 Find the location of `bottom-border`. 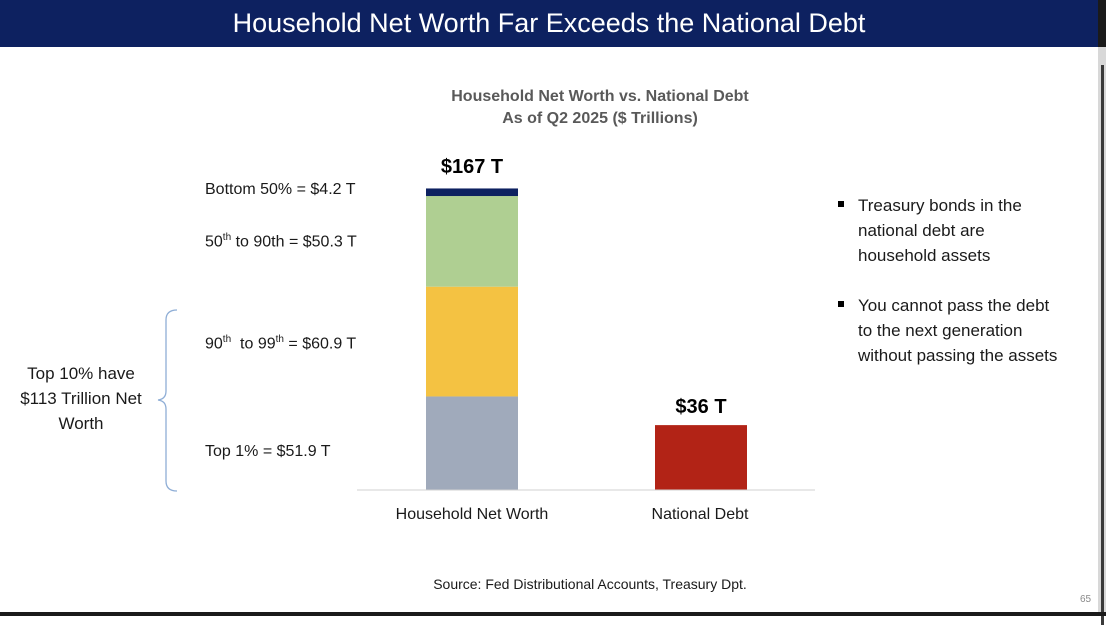

bottom-border is located at coordinates (553, 614).